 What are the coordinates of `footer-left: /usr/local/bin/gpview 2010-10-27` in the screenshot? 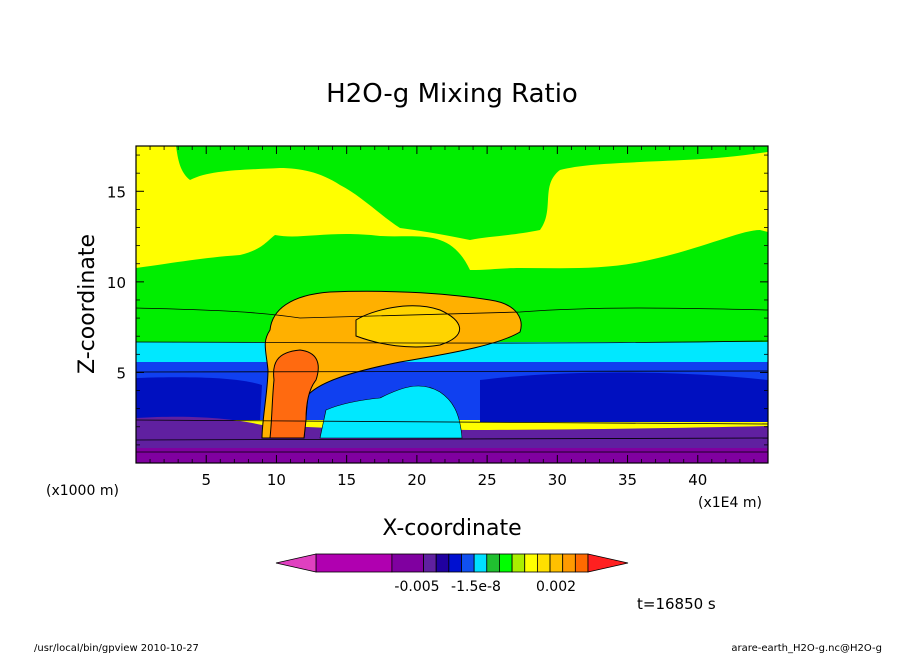 It's located at (116, 648).